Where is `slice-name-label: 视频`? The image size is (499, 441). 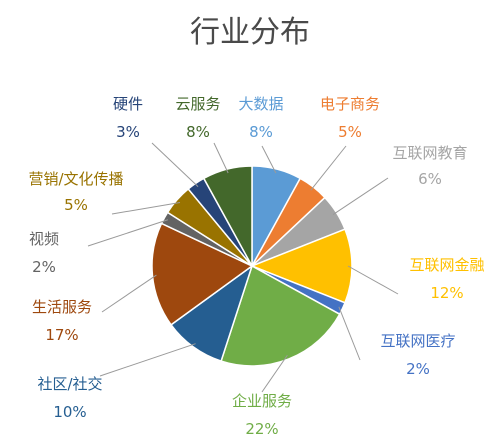 slice-name-label: 视频 is located at coordinates (44, 239).